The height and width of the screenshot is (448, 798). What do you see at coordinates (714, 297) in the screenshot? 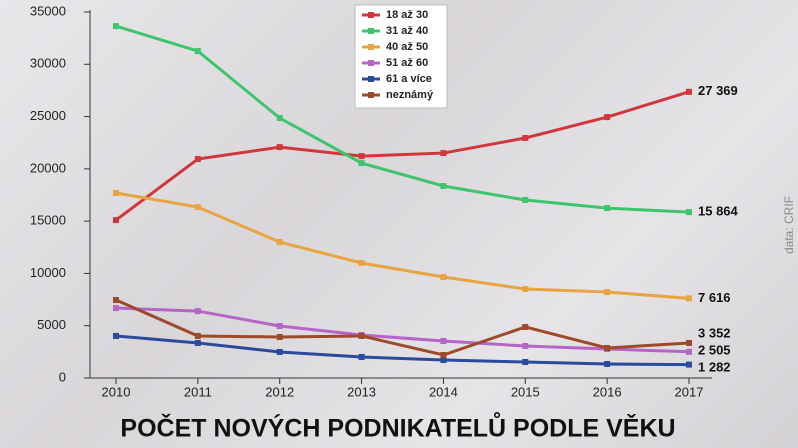
I see `value-label: 7 616` at bounding box center [714, 297].